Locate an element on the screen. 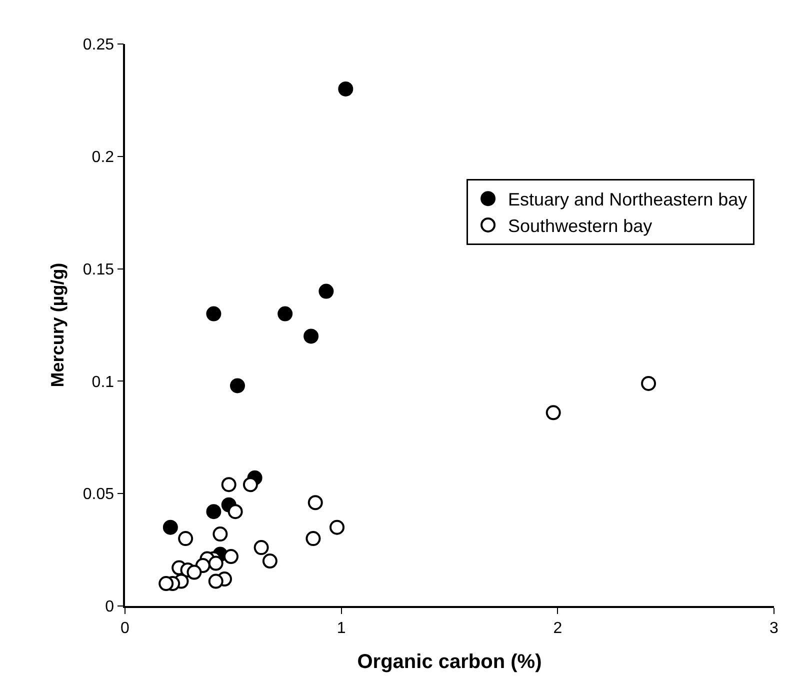 Image resolution: width=787 pixels, height=699 pixels. x-tick-label: 1 is located at coordinates (341, 628).